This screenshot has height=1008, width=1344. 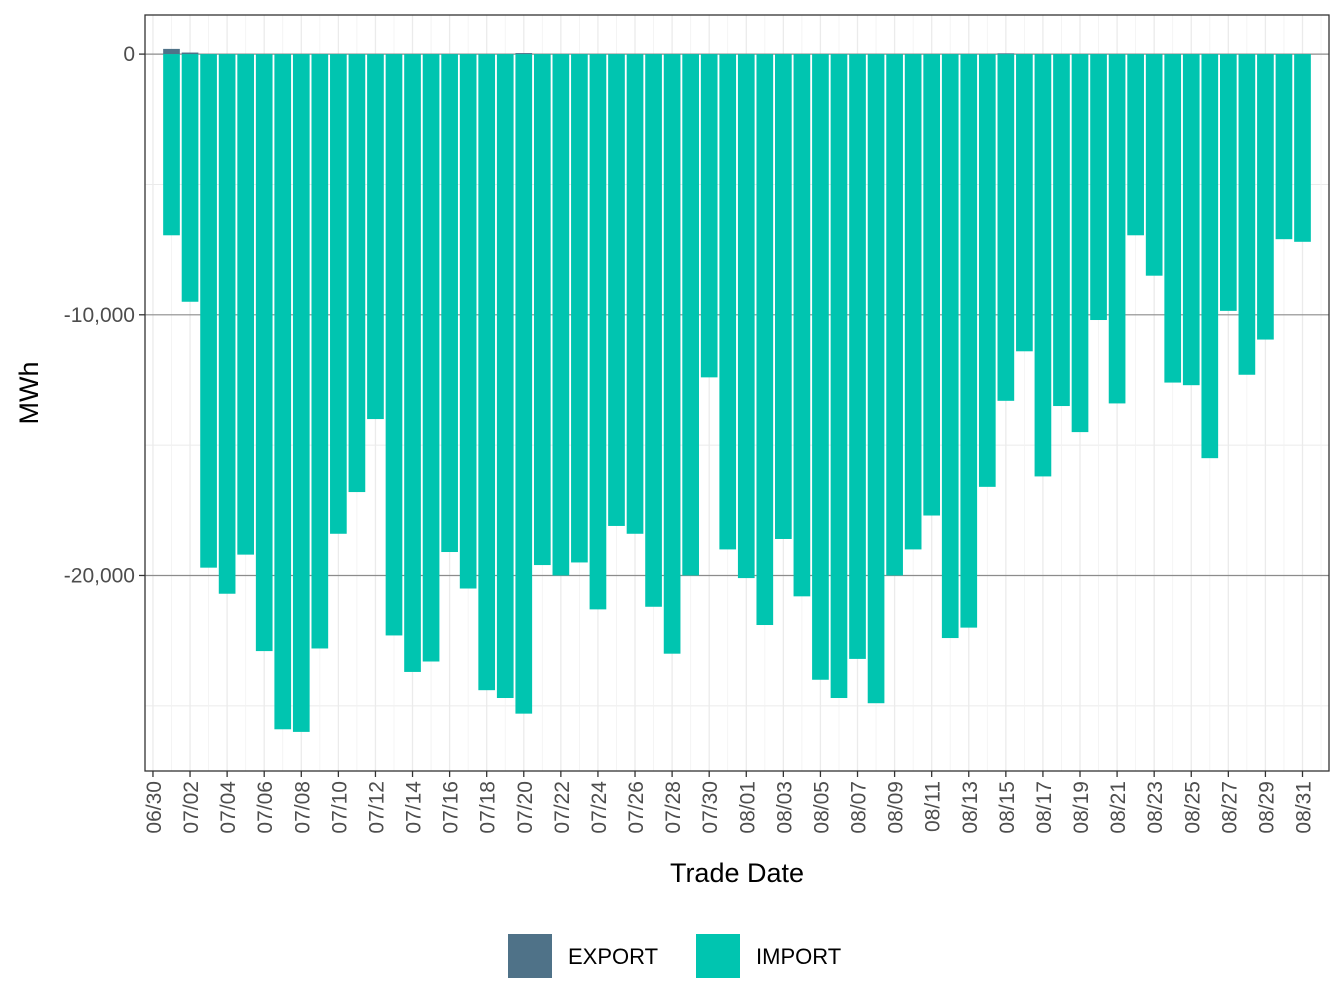 What do you see at coordinates (154, 807) in the screenshot?
I see `x-tick-label: 06/30` at bounding box center [154, 807].